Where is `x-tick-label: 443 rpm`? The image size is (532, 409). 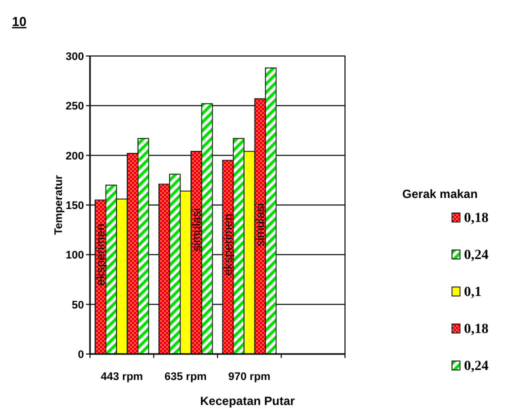 x-tick-label: 443 rpm is located at coordinates (122, 377).